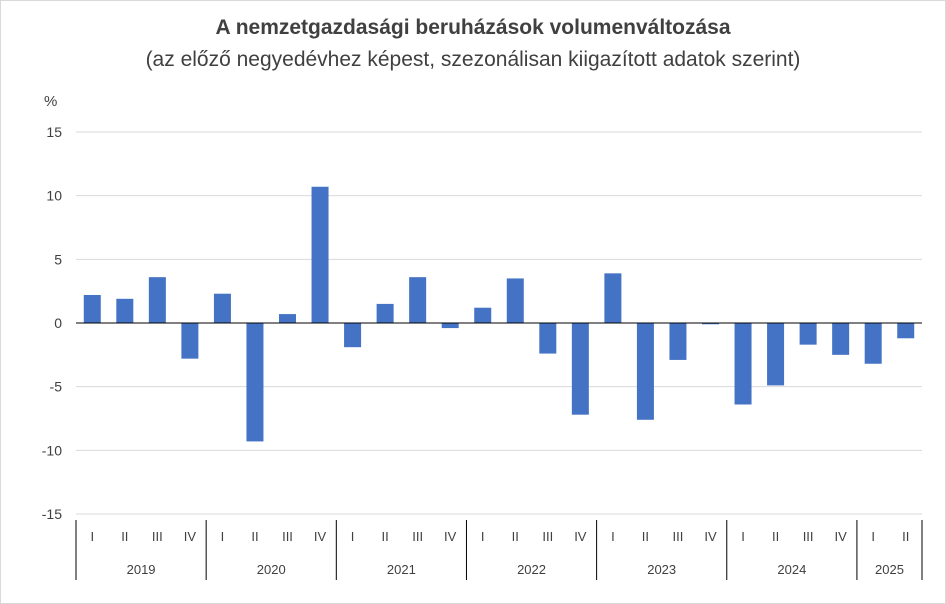  What do you see at coordinates (52, 450) in the screenshot?
I see `y-tick-label: -10` at bounding box center [52, 450].